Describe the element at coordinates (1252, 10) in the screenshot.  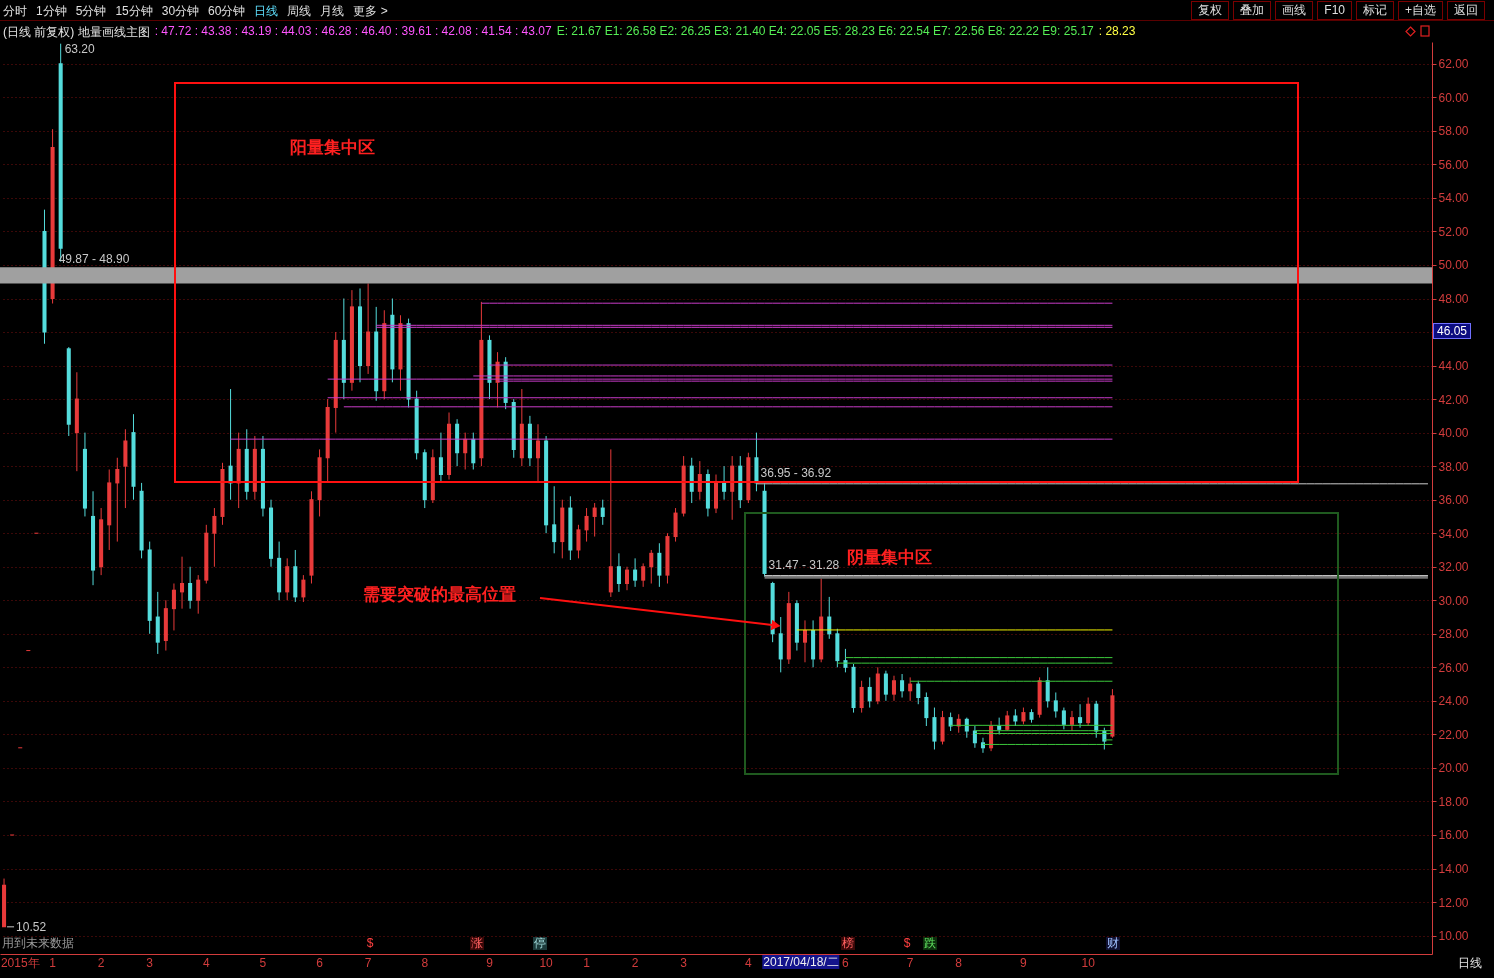
I see `text: 叠加` at that location.